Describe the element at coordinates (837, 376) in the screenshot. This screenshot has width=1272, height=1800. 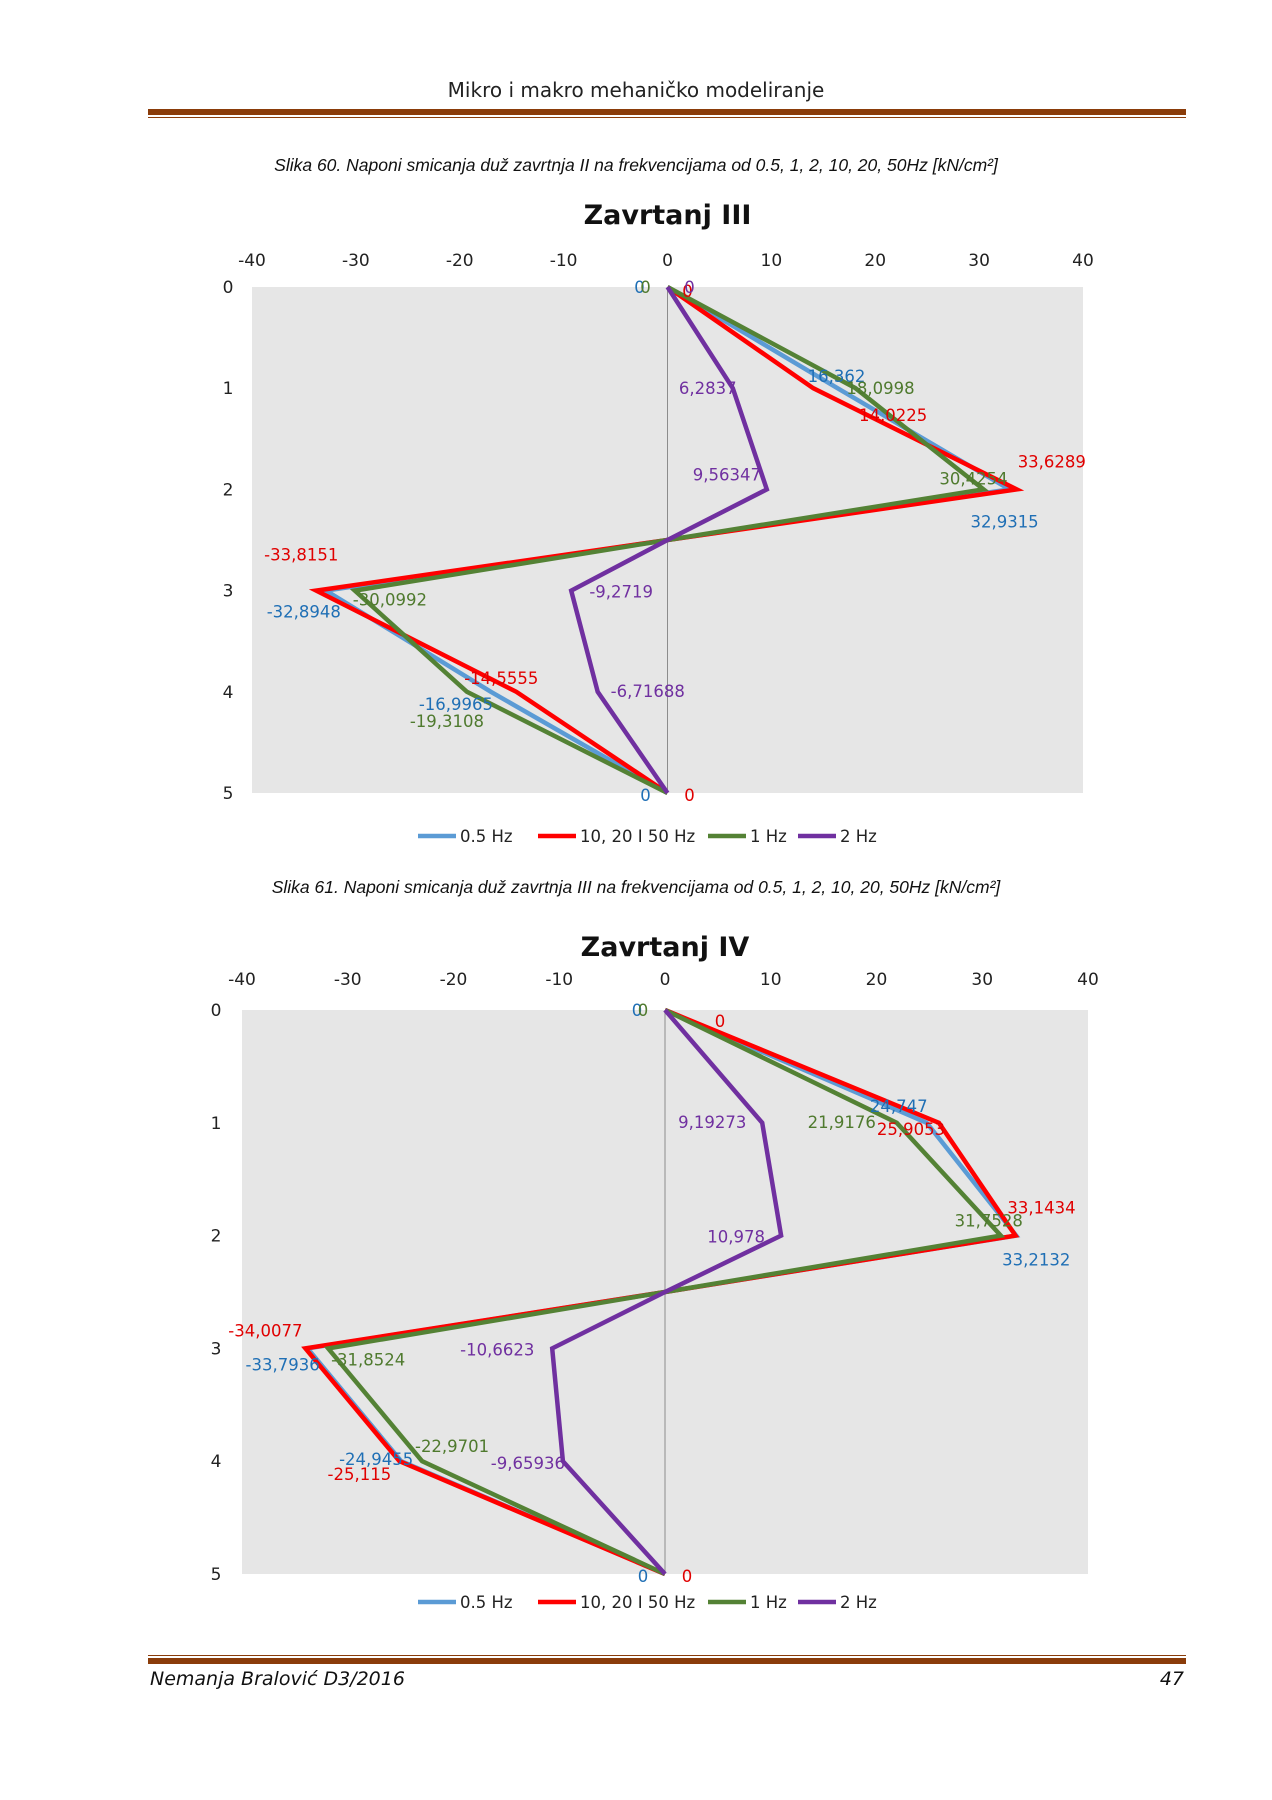
I see `data-label: 16,362` at that location.